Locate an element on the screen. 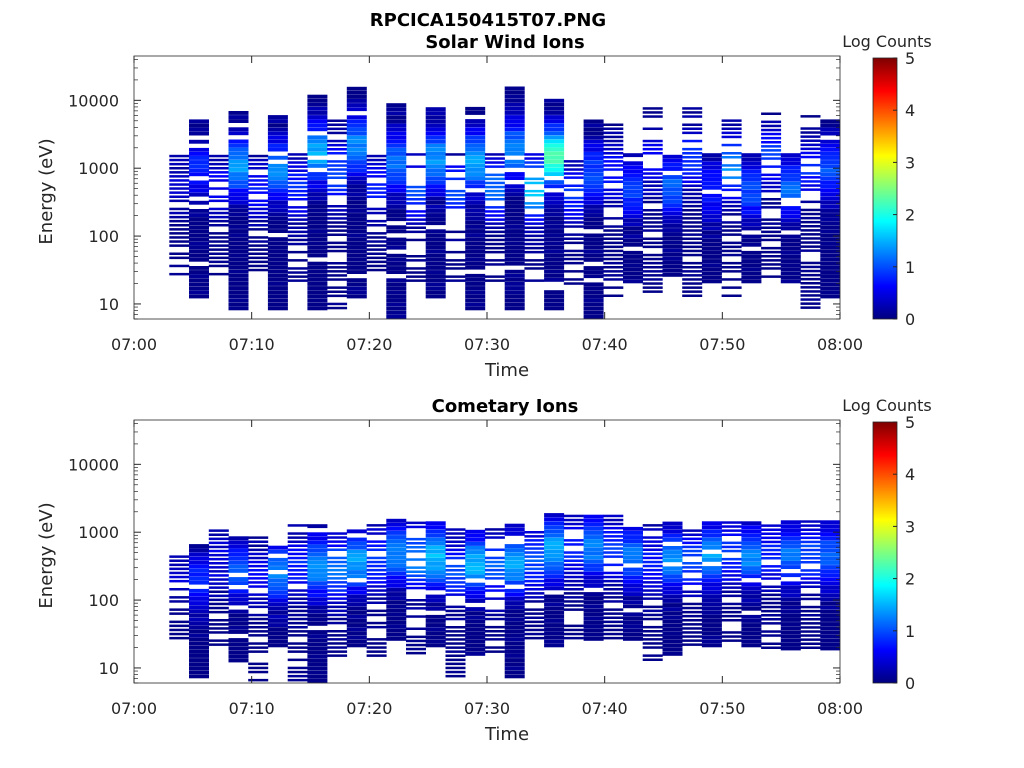 The width and height of the screenshot is (1024, 768). y-tick-label: 100 is located at coordinates (103, 600).